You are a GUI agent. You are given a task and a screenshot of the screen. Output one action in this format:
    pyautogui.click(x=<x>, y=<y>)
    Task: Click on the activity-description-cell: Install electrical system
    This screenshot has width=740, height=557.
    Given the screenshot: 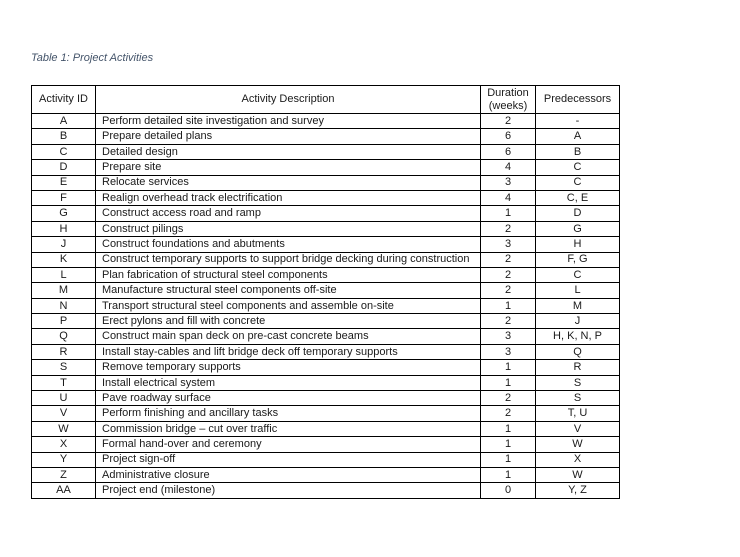 What is the action you would take?
    pyautogui.click(x=288, y=383)
    